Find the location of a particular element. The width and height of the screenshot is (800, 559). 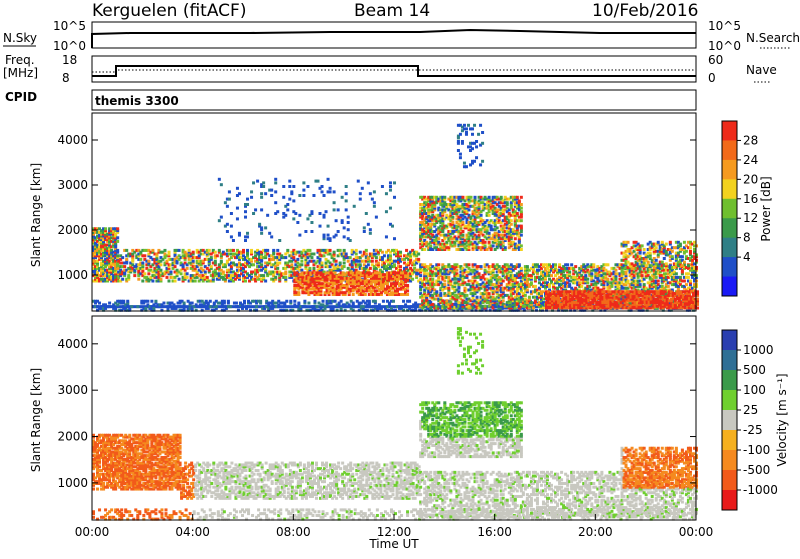

freq-panel: Freq. [MHz] 18 8 60 0 Nave is located at coordinates (390, 69).